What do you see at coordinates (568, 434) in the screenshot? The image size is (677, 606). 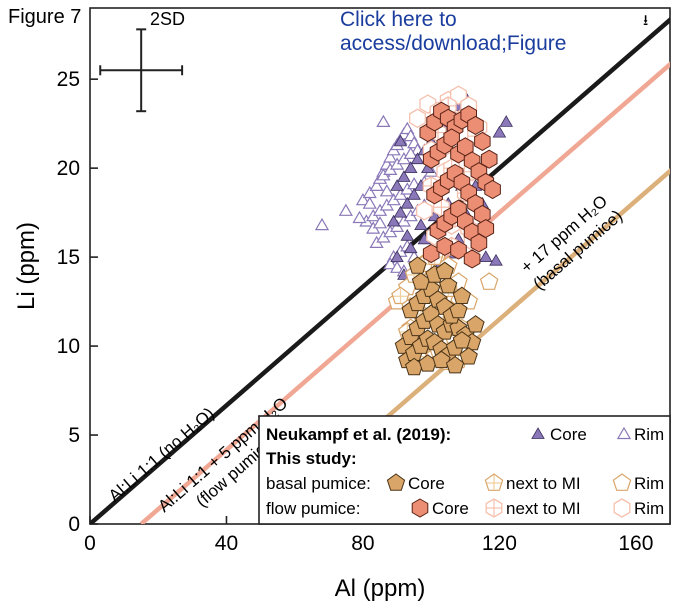 I see `legend-neukampf-core: Core` at bounding box center [568, 434].